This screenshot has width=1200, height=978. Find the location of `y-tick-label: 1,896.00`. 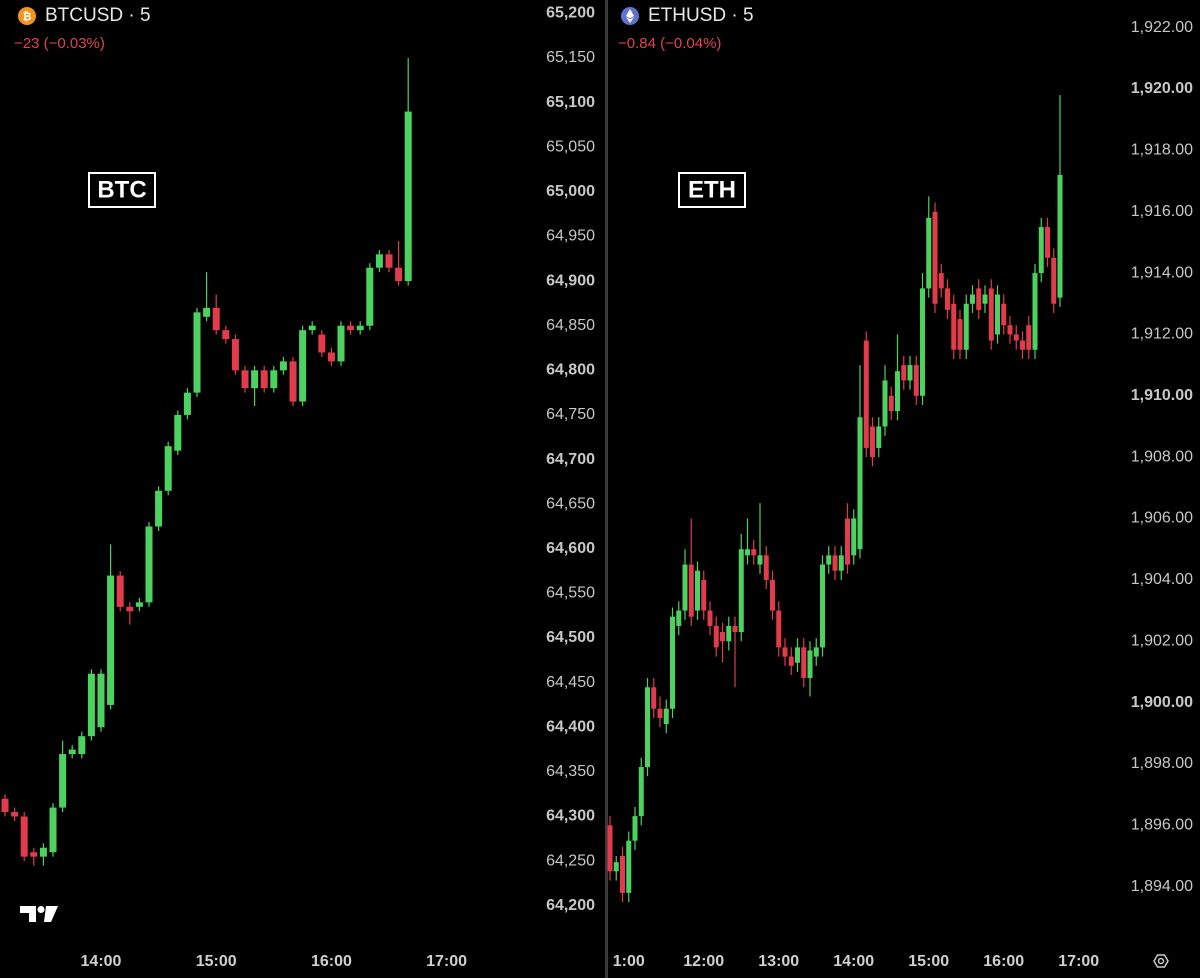

y-tick-label: 1,896.00 is located at coordinates (1162, 825).